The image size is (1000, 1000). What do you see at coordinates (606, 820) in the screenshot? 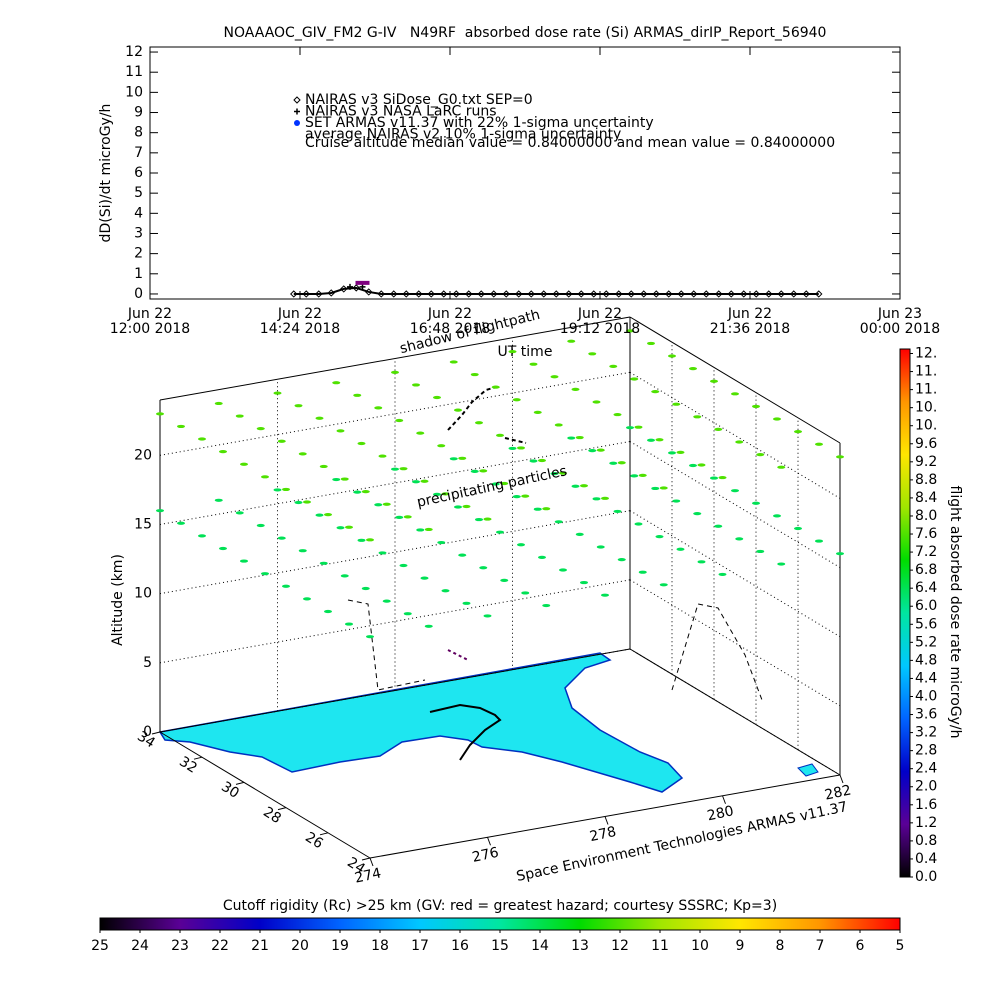
I see `x-tick` at bounding box center [606, 820].